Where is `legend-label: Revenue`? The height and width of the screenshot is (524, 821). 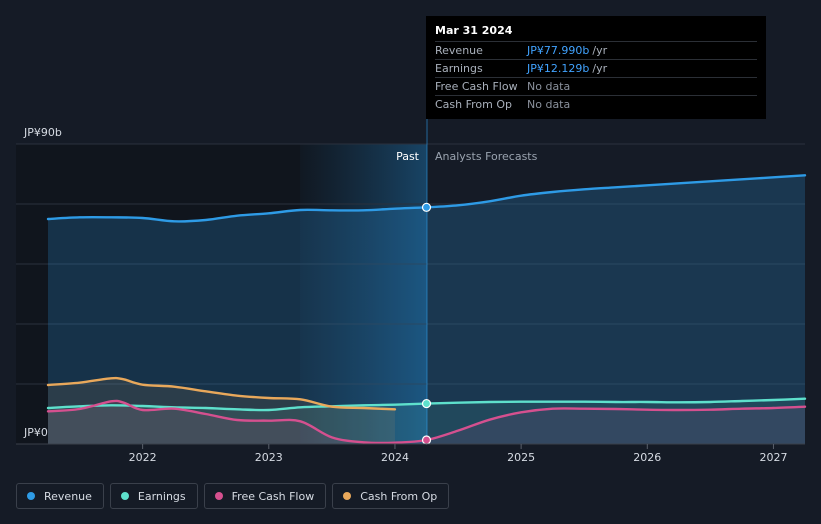
legend-label: Revenue is located at coordinates (68, 496).